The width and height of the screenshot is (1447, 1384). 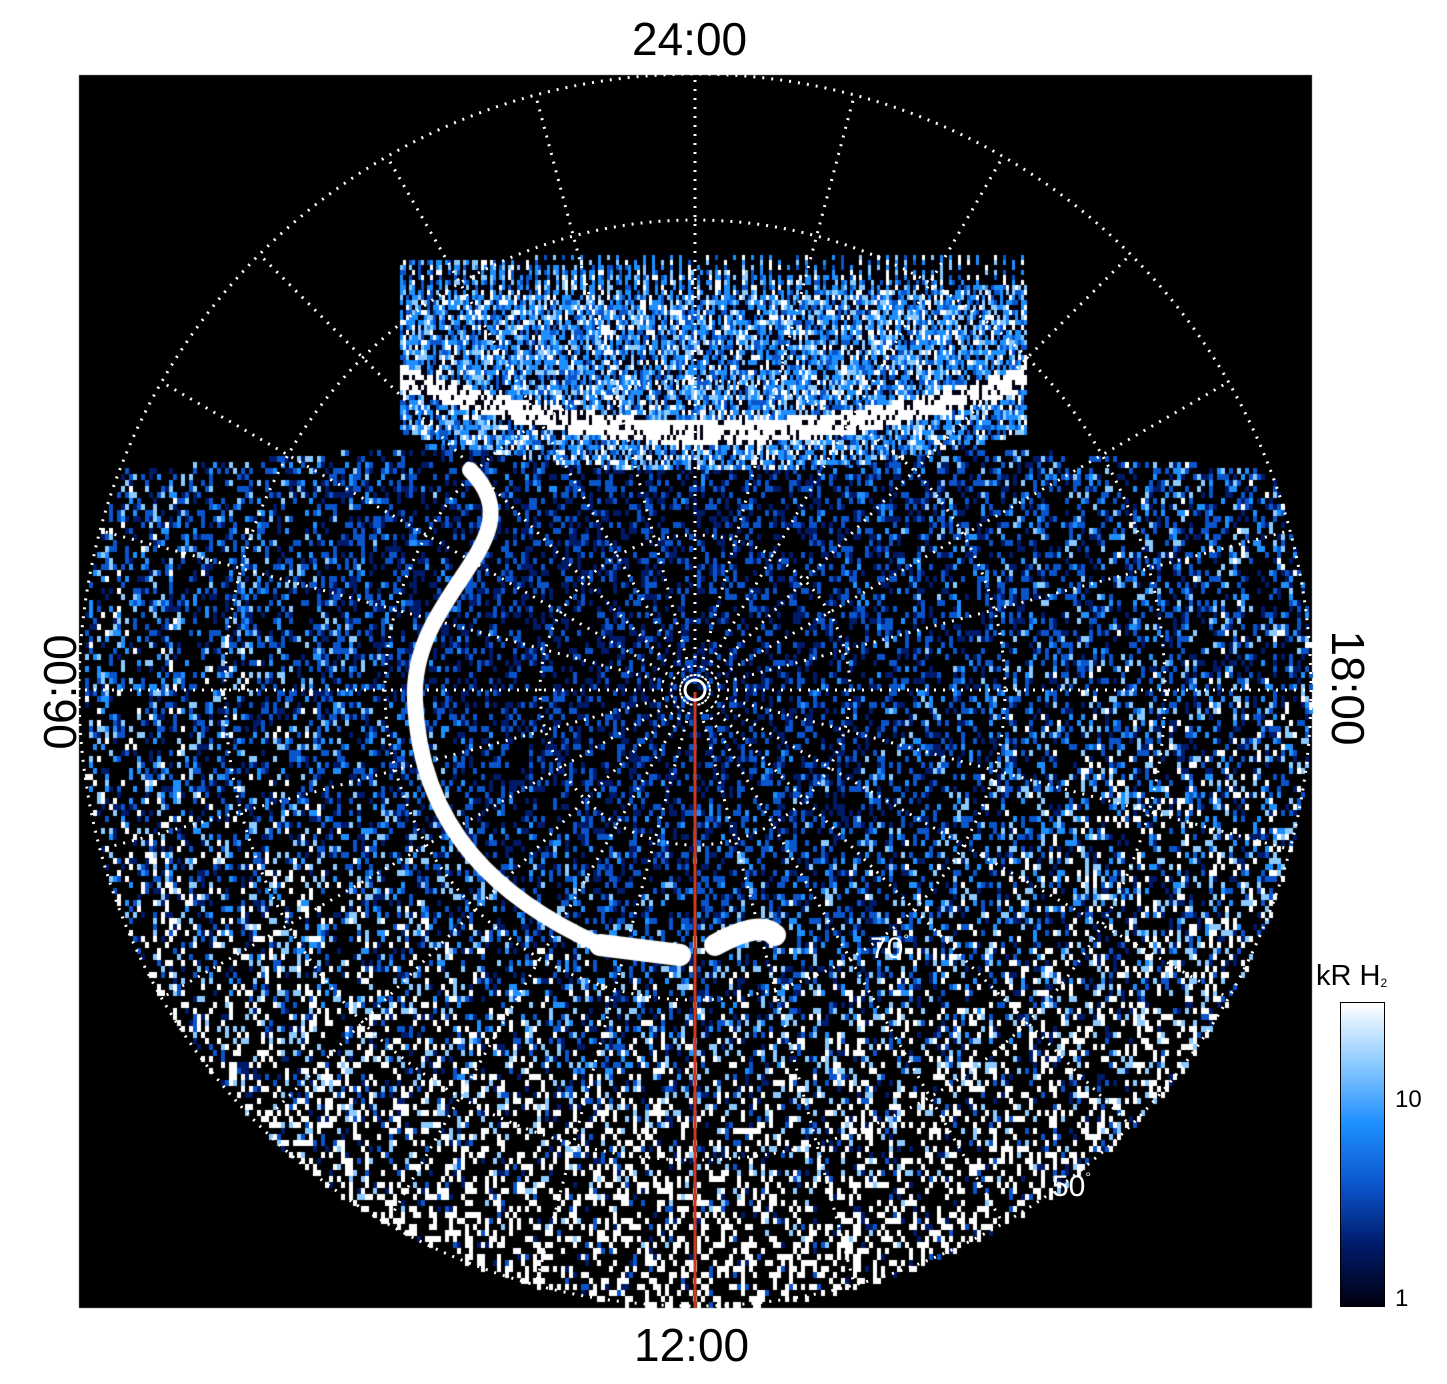 I want to click on latitude-label-50: 50°, so click(x=1071, y=1186).